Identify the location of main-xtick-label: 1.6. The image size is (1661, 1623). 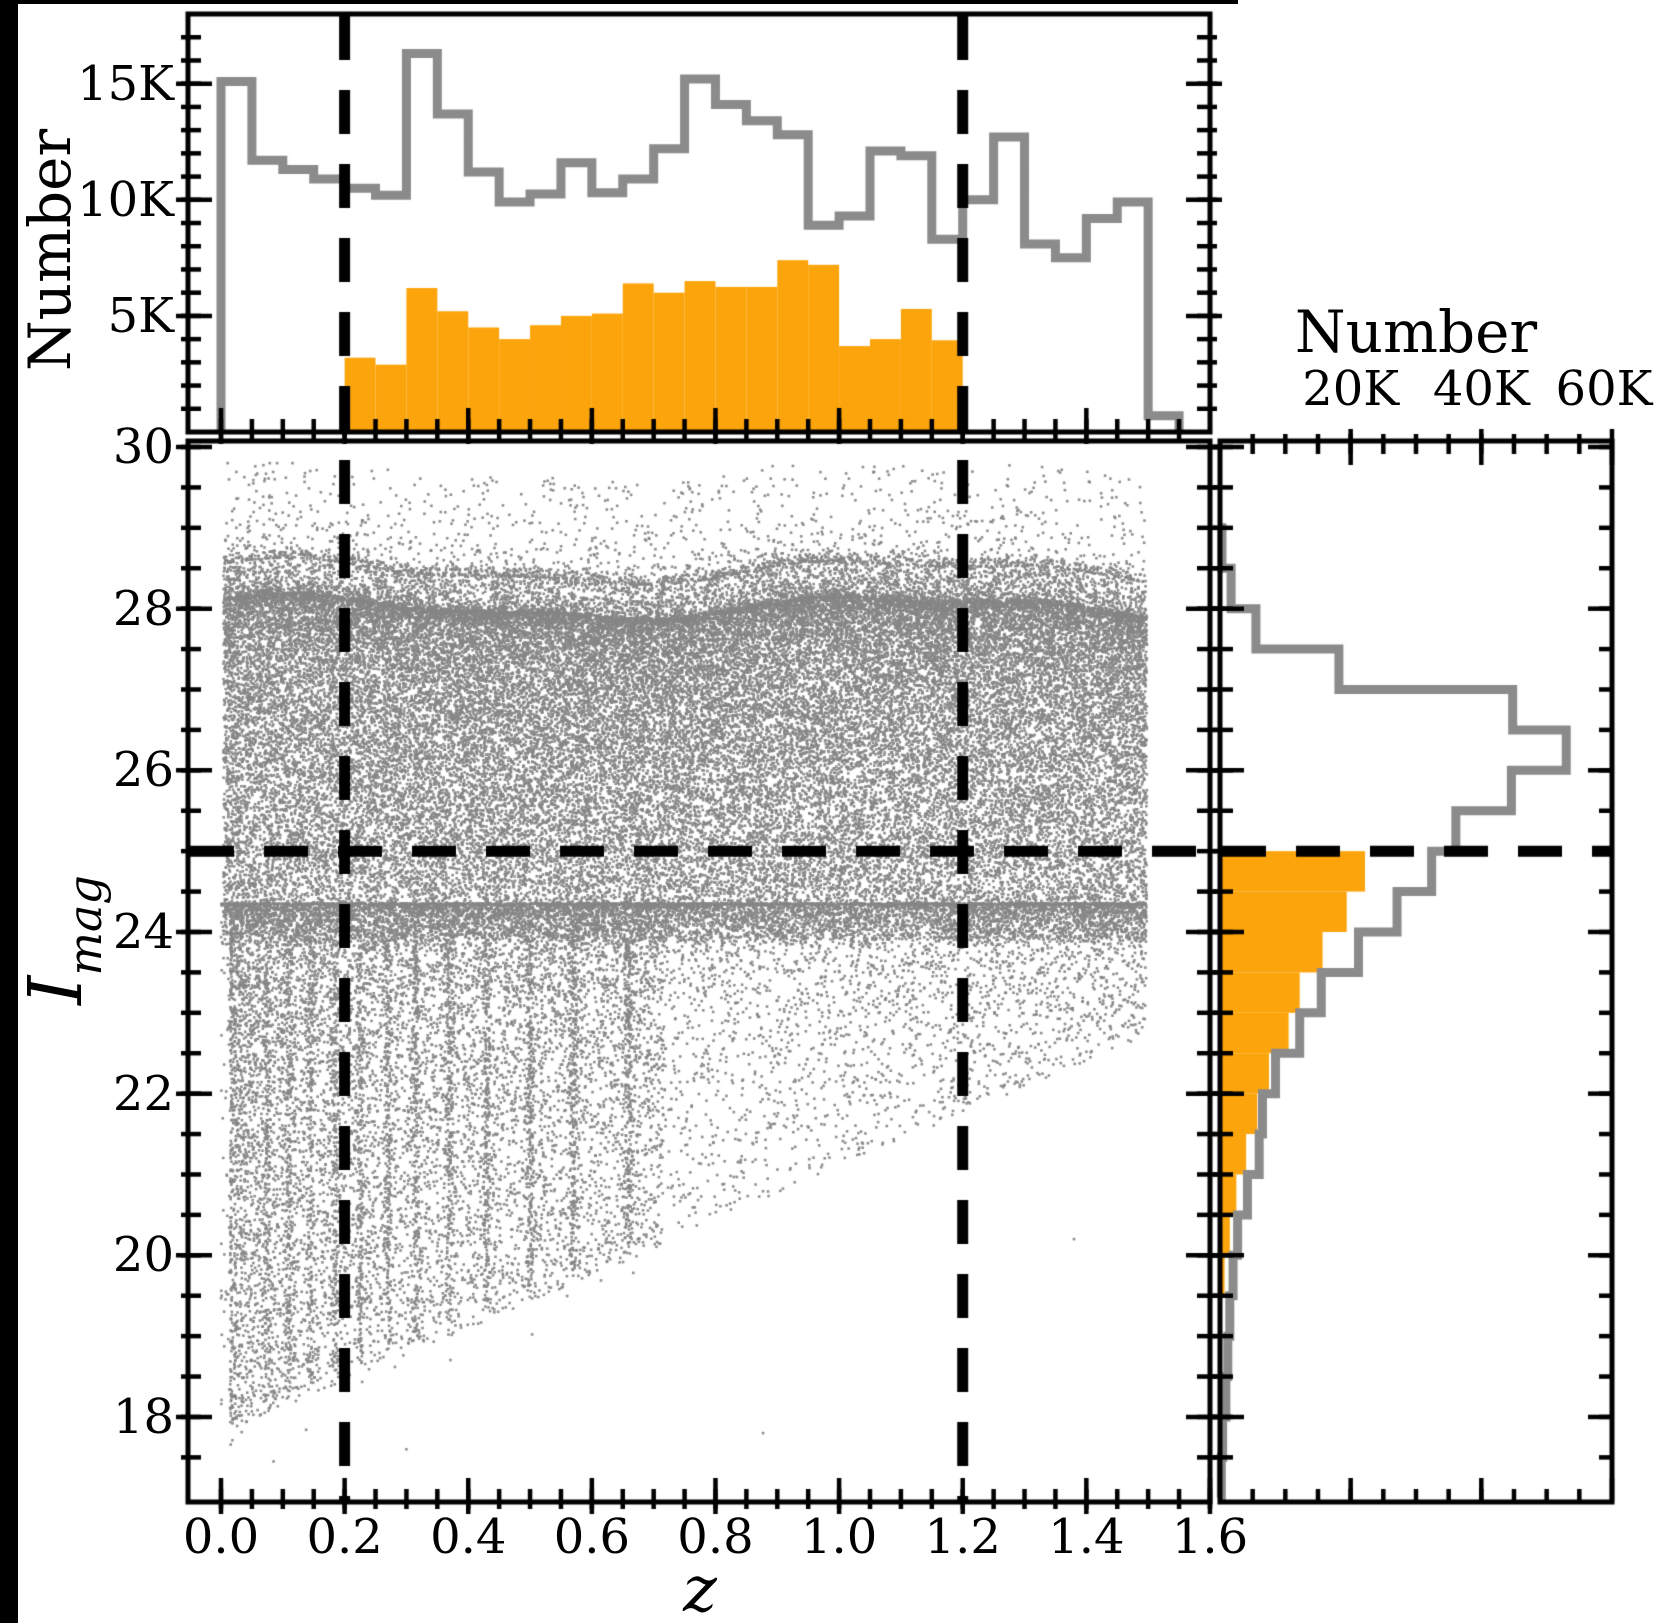
(1210, 1537).